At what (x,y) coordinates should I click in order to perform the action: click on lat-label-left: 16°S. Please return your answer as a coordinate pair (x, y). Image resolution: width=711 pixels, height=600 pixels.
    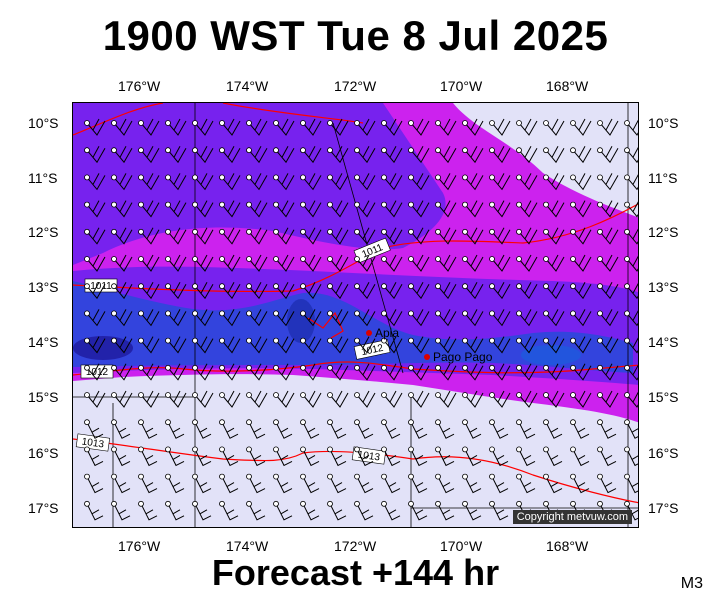
    Looking at the image, I should click on (43, 453).